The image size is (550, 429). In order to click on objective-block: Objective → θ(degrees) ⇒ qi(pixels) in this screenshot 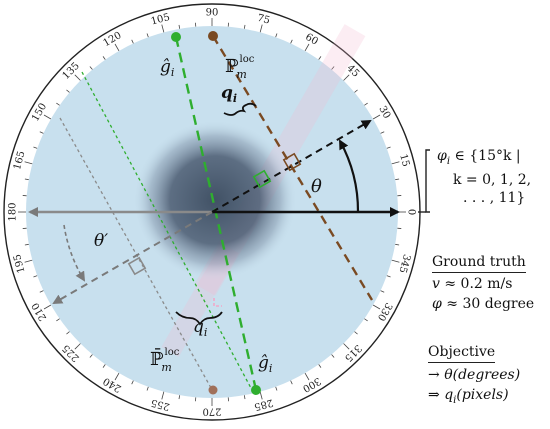, I will do `click(488, 376)`.